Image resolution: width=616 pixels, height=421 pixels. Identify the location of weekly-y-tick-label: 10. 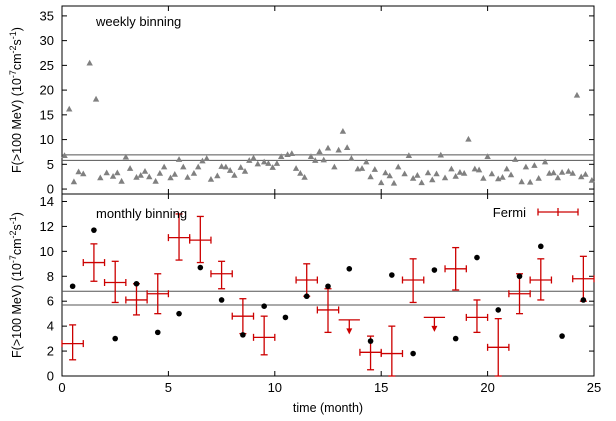
(47, 139).